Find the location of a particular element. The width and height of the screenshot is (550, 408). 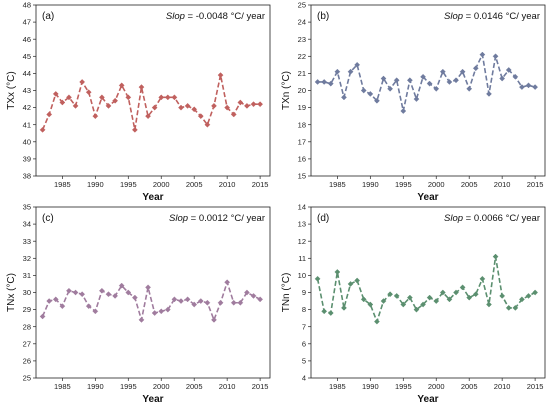

y-tick-label: 45 is located at coordinates (27, 56).